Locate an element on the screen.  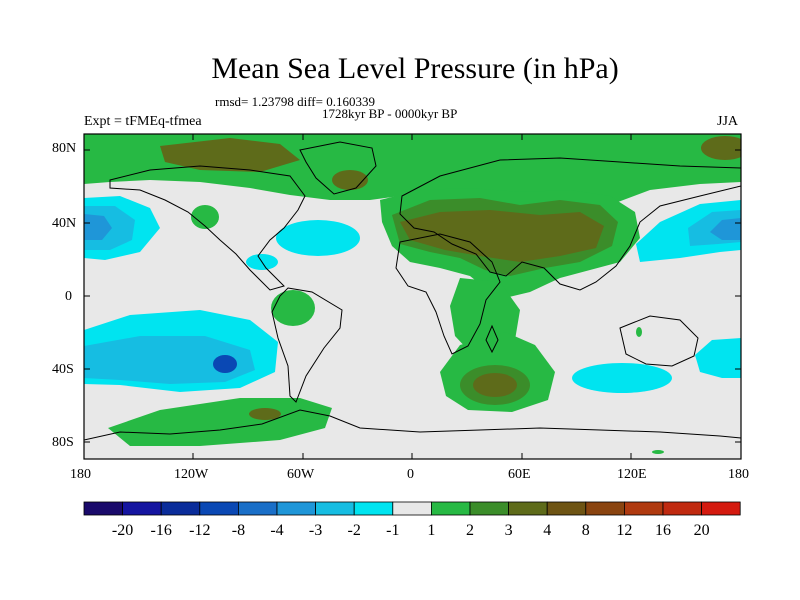
north-pacific-core-east-region is located at coordinates (725, 229).